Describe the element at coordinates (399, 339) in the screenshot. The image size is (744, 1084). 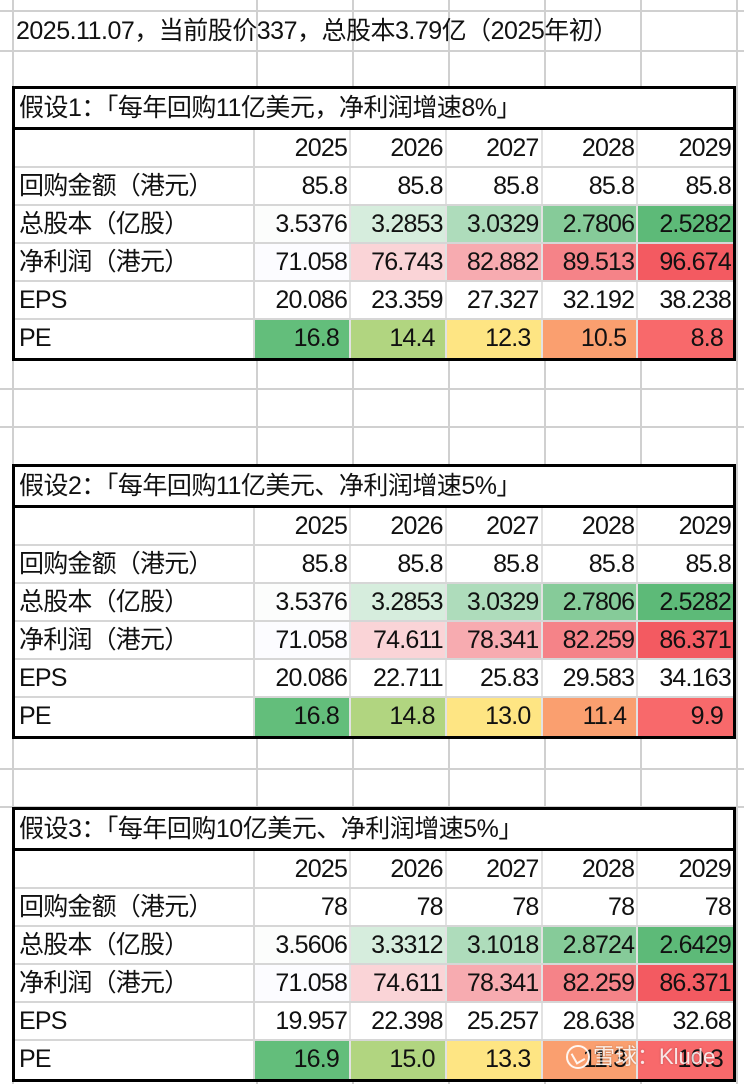
I see `value-cell: 14.4` at that location.